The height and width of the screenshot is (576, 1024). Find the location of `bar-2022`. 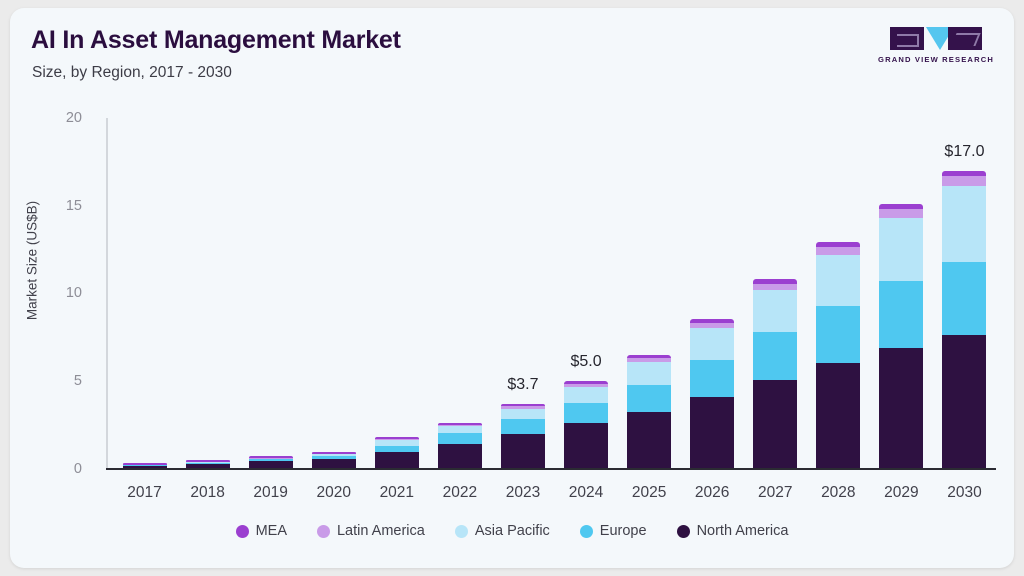

bar-2022 is located at coordinates (459, 293).